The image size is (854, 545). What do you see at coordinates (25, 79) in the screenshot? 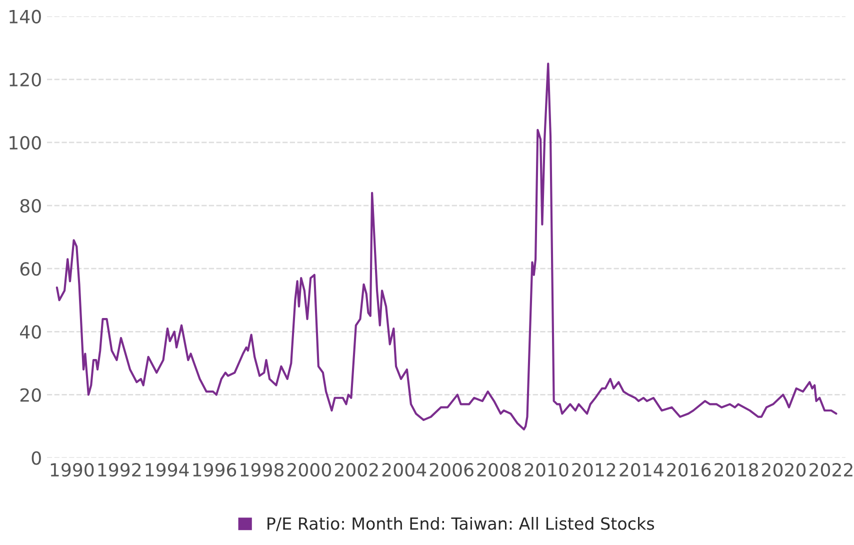
I see `y-tick-label: 120` at bounding box center [25, 79].